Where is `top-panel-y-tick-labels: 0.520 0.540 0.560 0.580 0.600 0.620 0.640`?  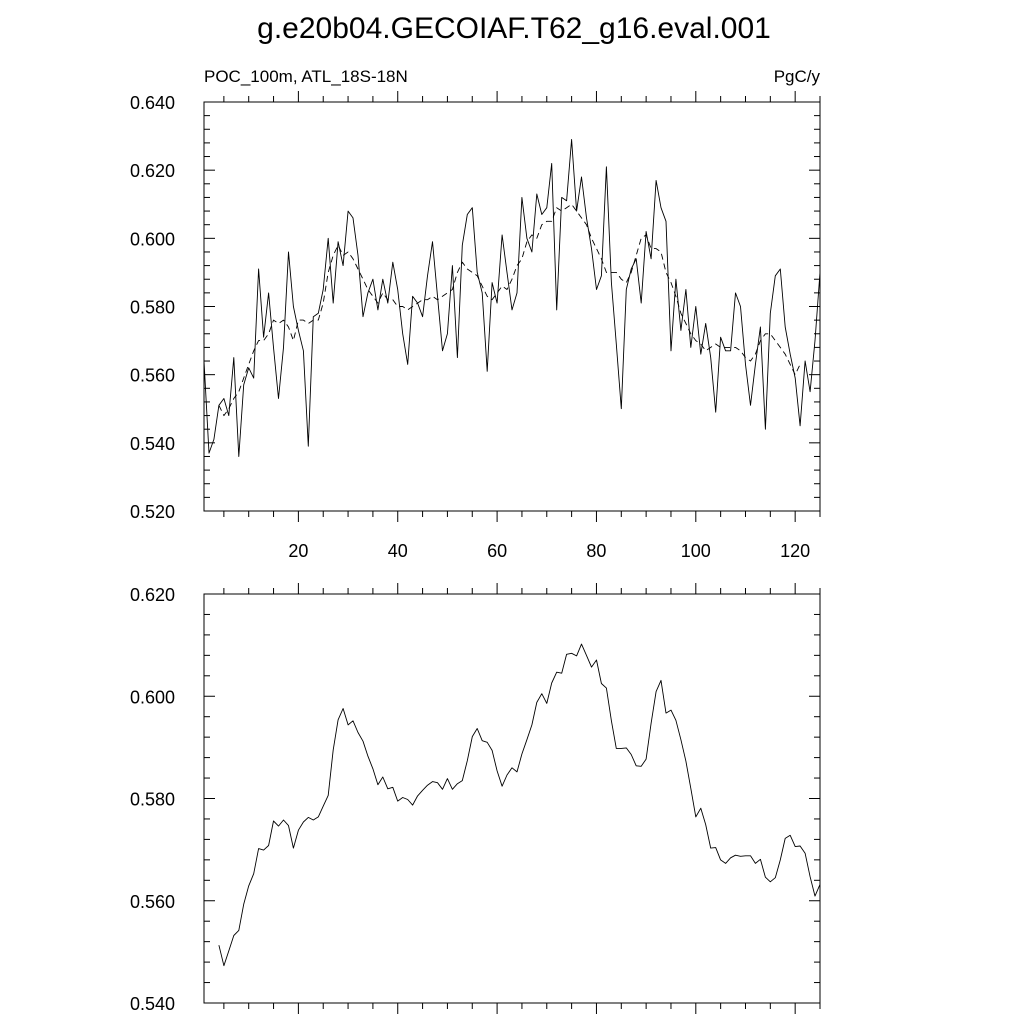
top-panel-y-tick-labels: 0.520 0.540 0.560 0.580 0.600 0.620 0.640 is located at coordinates (152, 307).